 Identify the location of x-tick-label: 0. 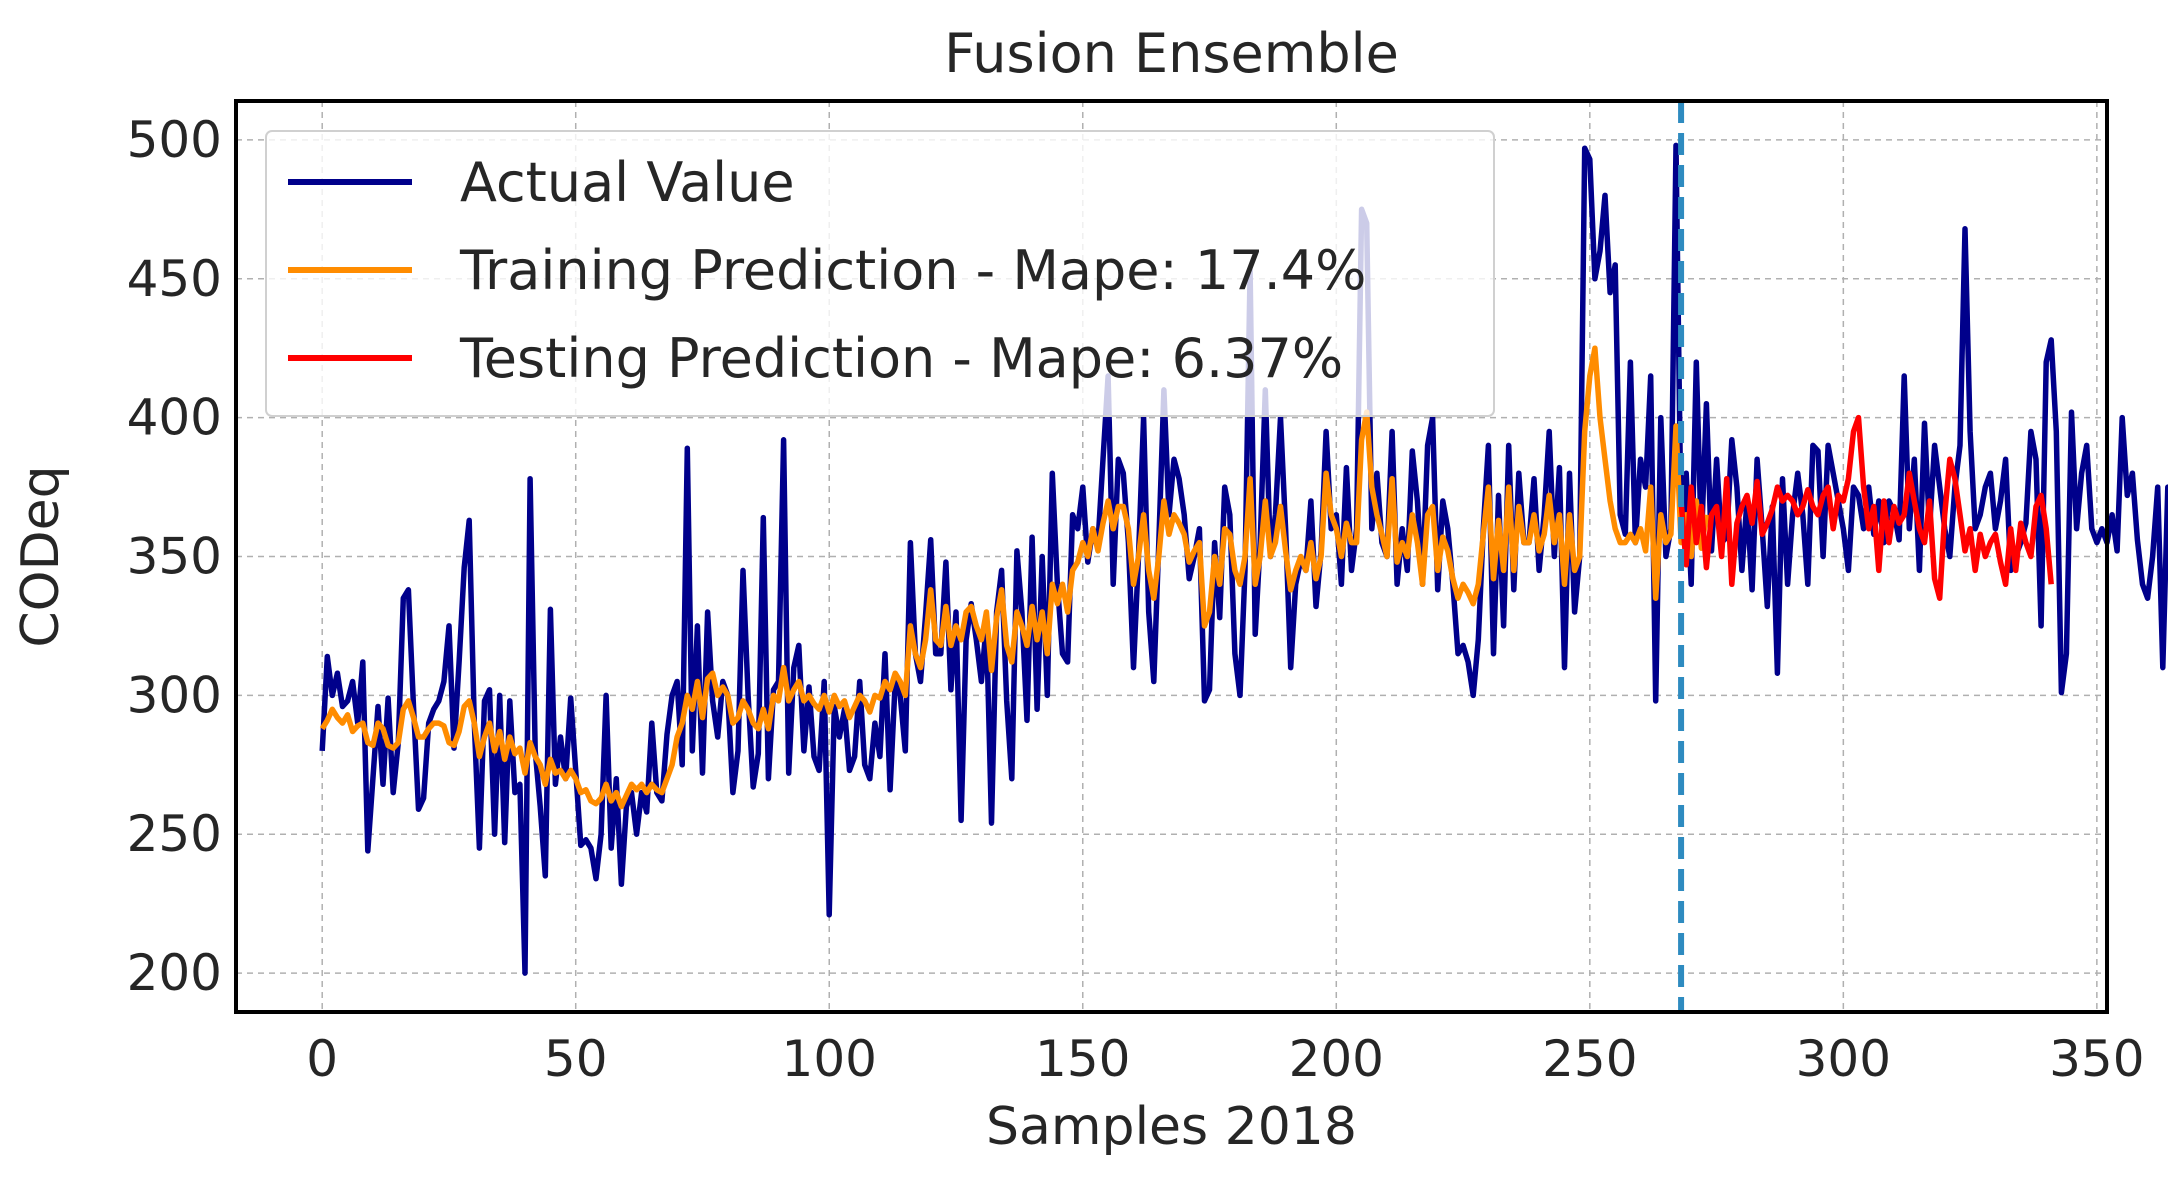
(322, 1059).